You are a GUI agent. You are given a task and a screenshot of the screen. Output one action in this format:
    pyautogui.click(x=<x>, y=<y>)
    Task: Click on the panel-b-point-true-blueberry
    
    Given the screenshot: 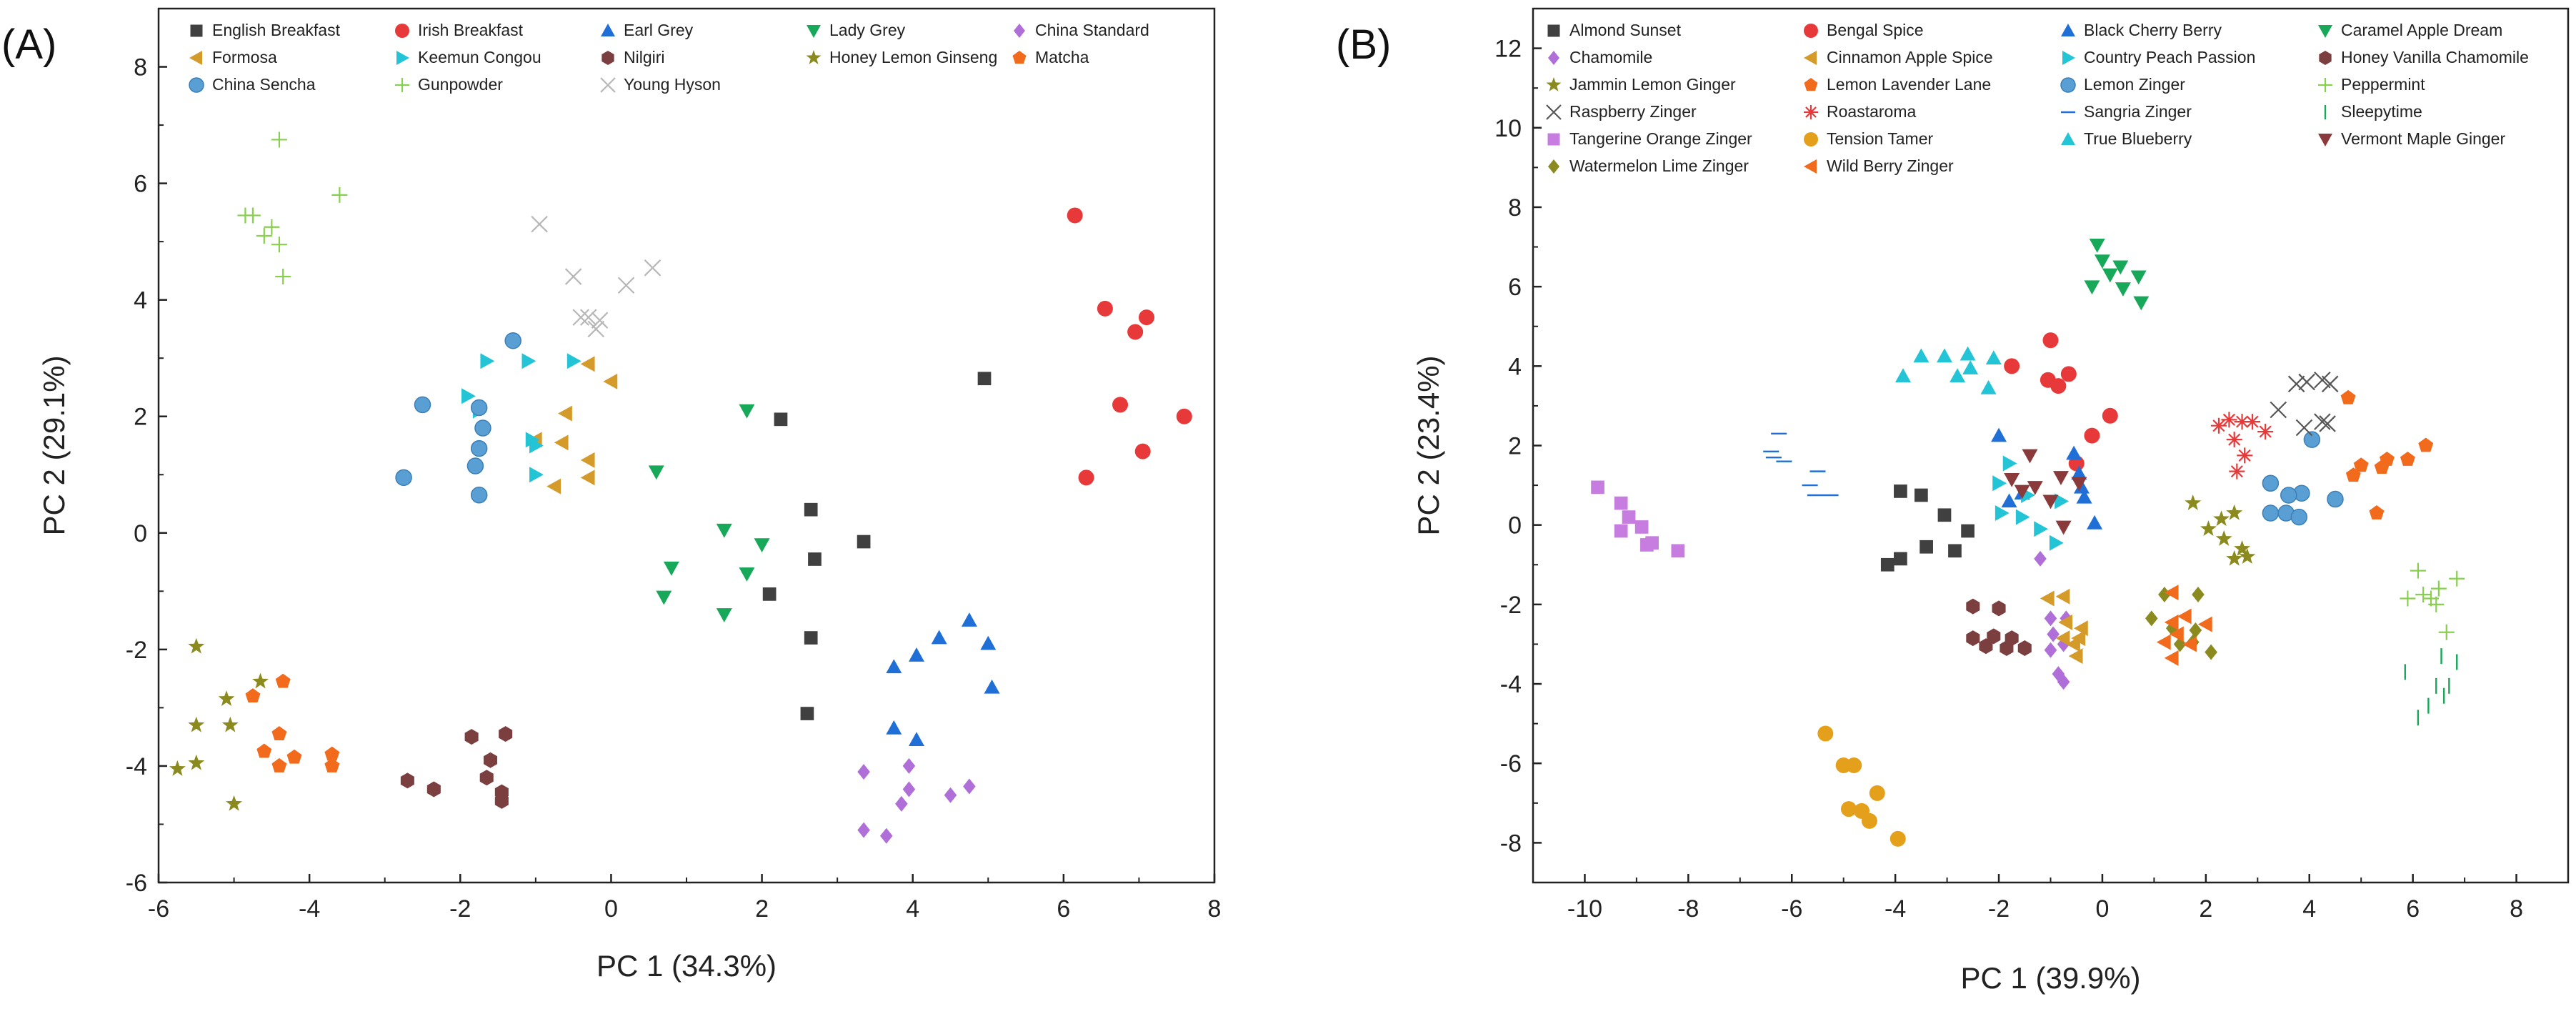 What is the action you would take?
    pyautogui.click(x=1904, y=375)
    